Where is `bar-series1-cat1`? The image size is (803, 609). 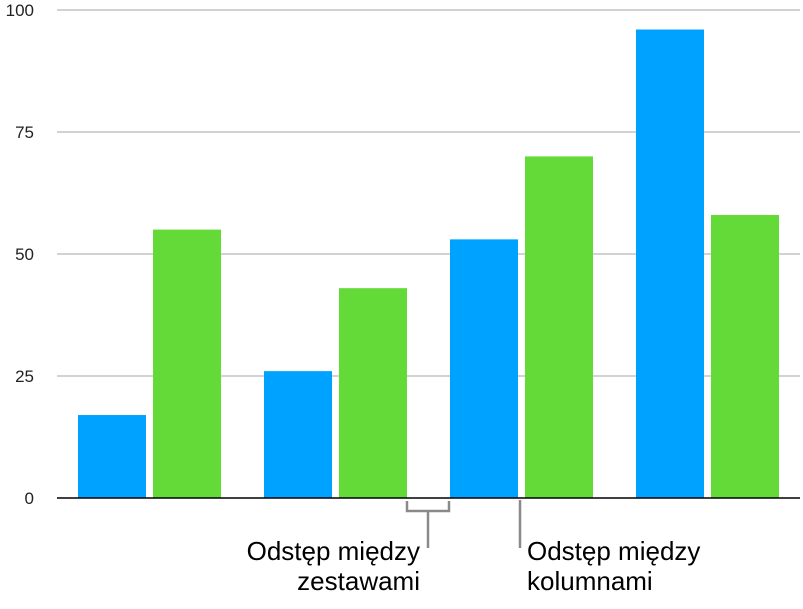 bar-series1-cat1 is located at coordinates (112, 456).